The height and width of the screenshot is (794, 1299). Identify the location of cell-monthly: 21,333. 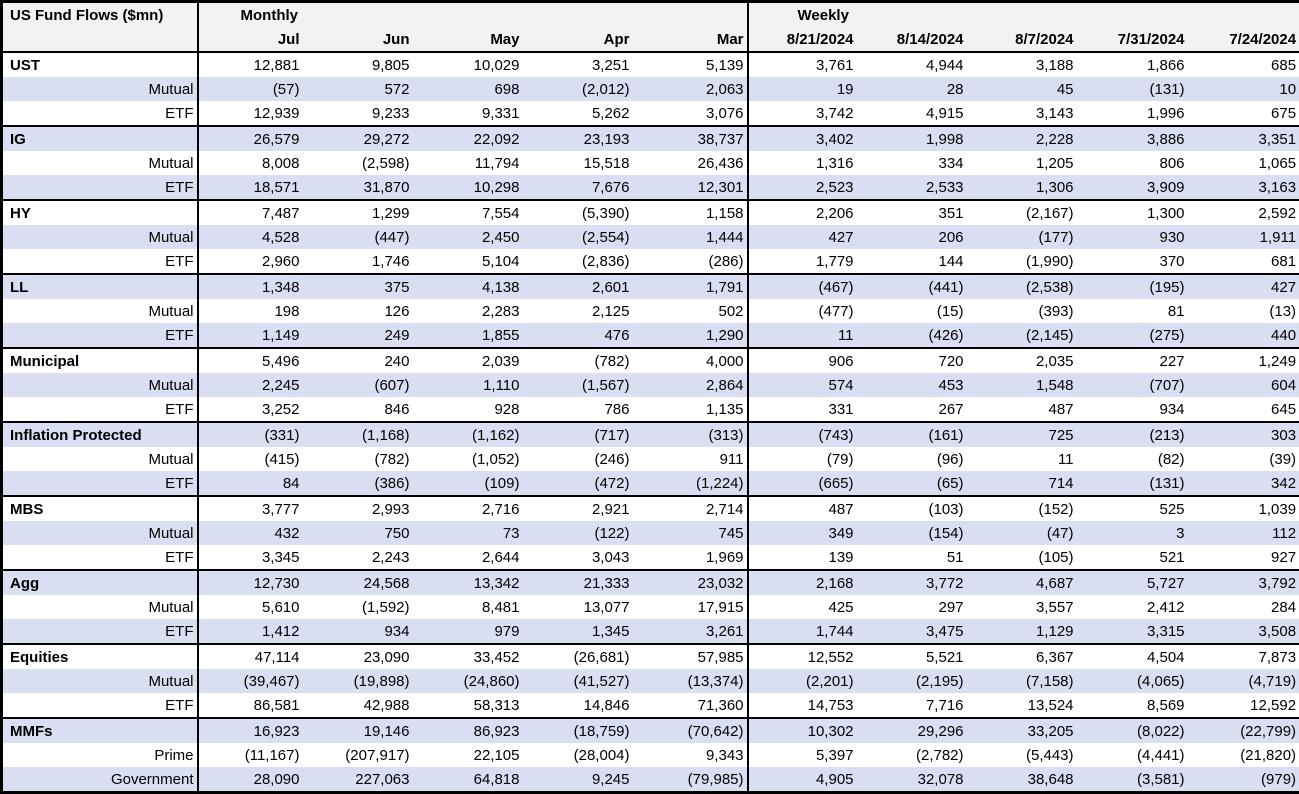
(583, 582).